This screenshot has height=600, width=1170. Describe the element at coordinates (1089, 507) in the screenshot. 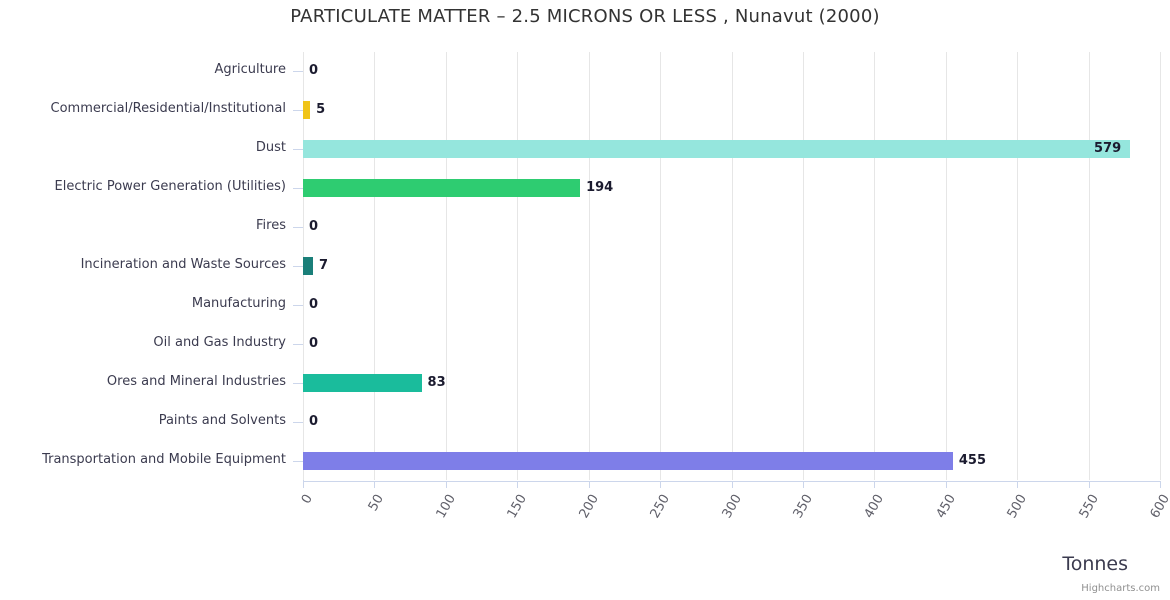

I see `x-axis-tick-label: 550` at that location.